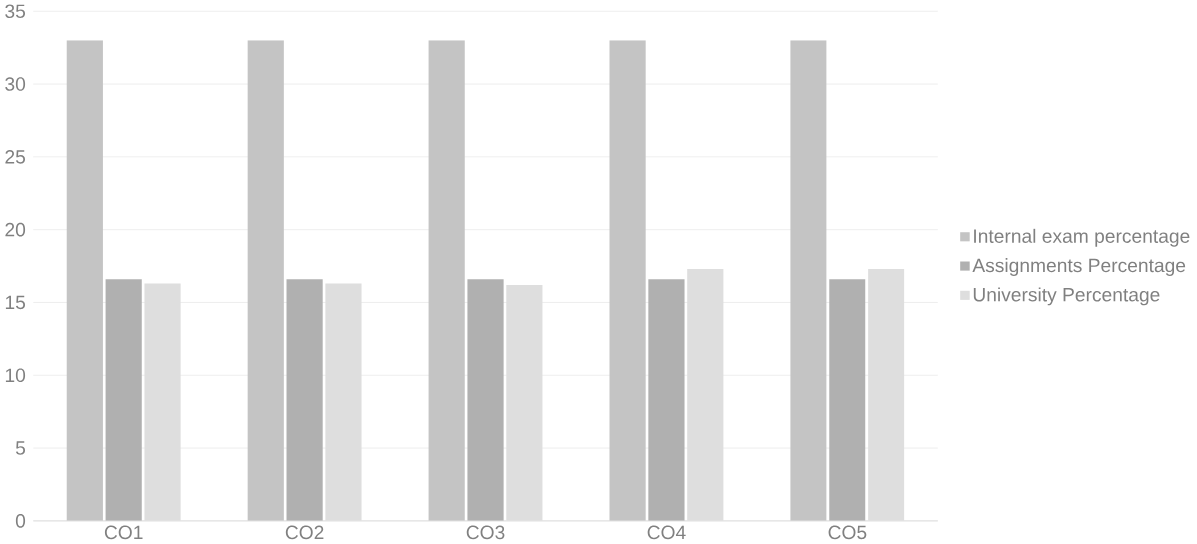 The height and width of the screenshot is (544, 1197). What do you see at coordinates (485, 532) in the screenshot?
I see `x-tick-label: CO3` at bounding box center [485, 532].